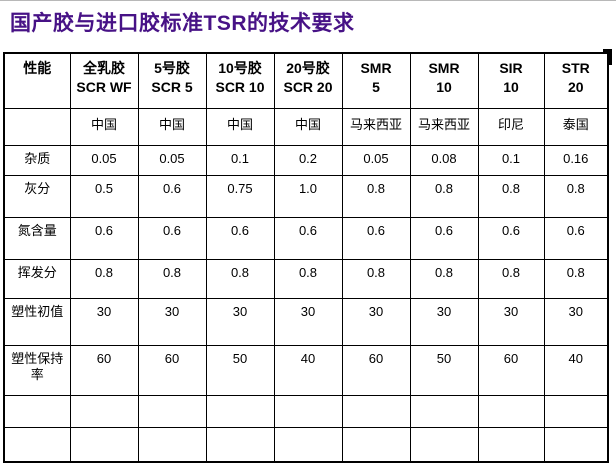 This screenshot has height=464, width=616. Describe the element at coordinates (240, 196) in the screenshot. I see `table-cell: 0.75` at that location.